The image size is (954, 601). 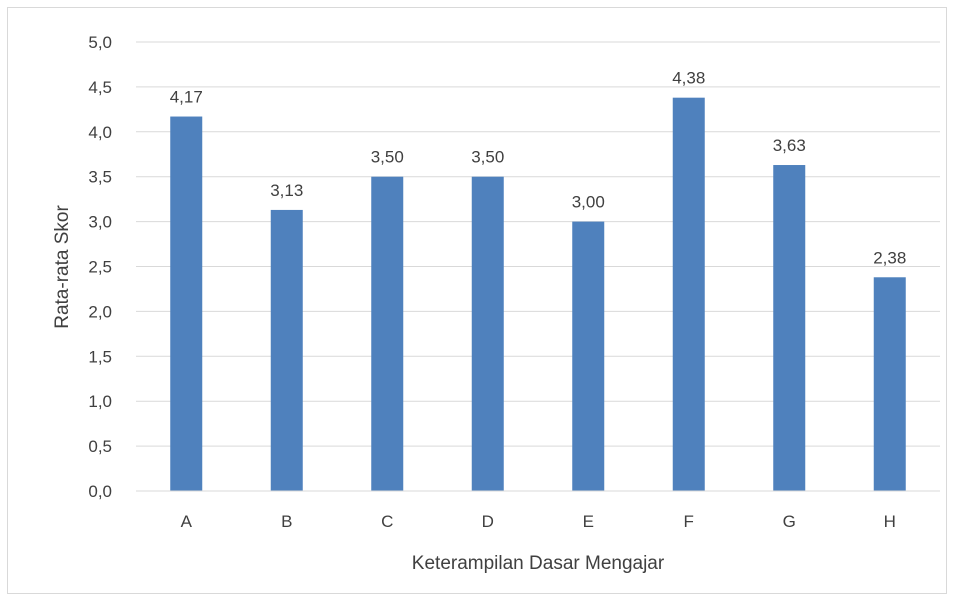 I want to click on y-tick-label: 5,0, so click(x=100, y=42).